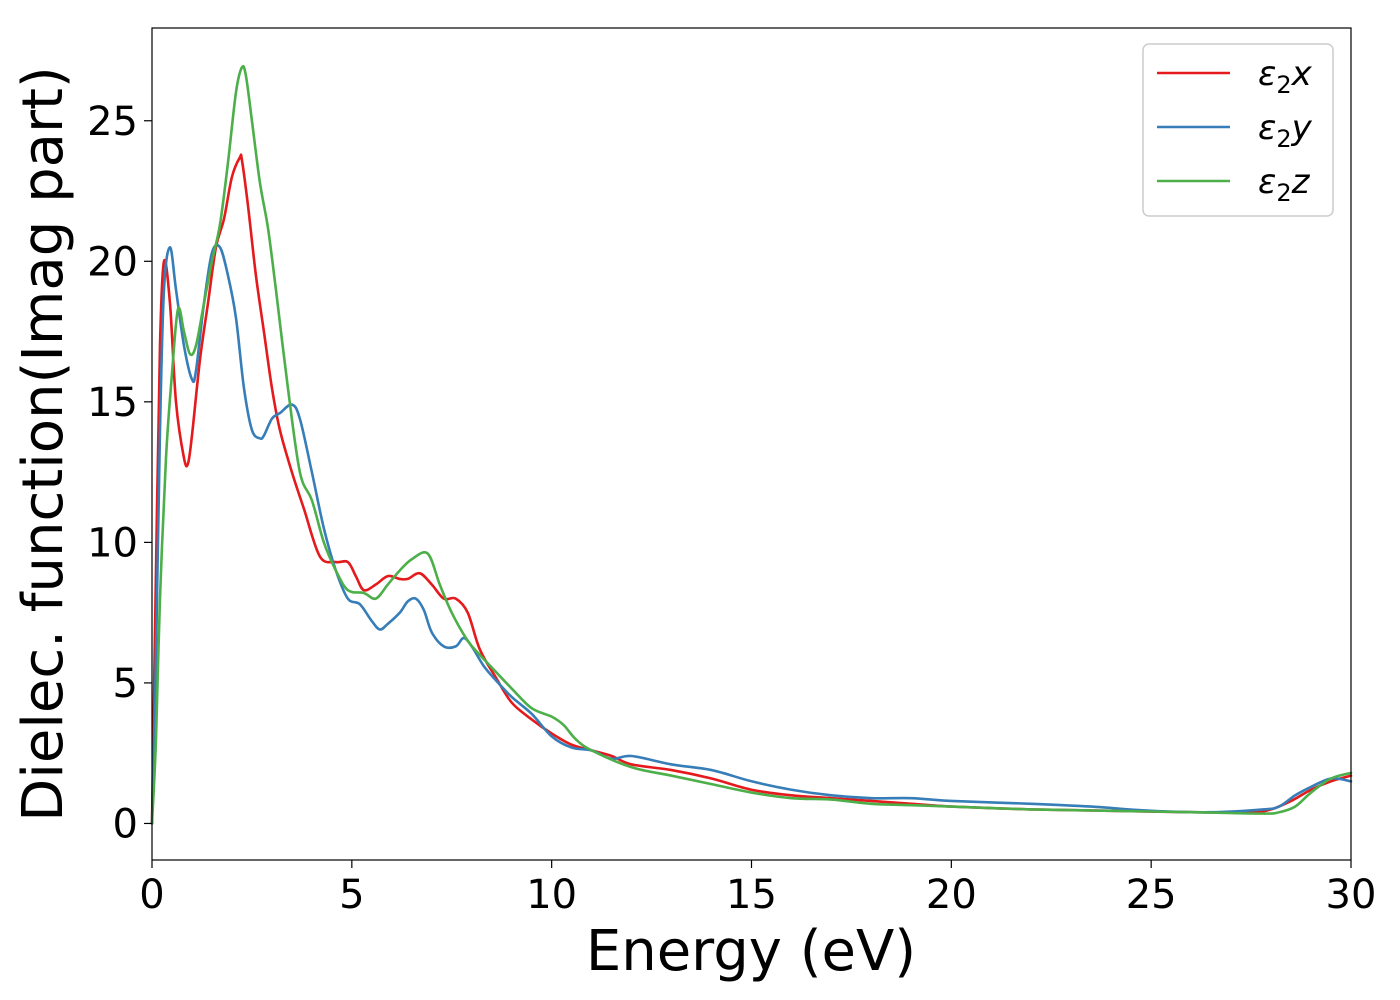 The width and height of the screenshot is (1400, 1000). What do you see at coordinates (43, 444) in the screenshot?
I see `y-axis-title: Dielec. function(Imag part)` at bounding box center [43, 444].